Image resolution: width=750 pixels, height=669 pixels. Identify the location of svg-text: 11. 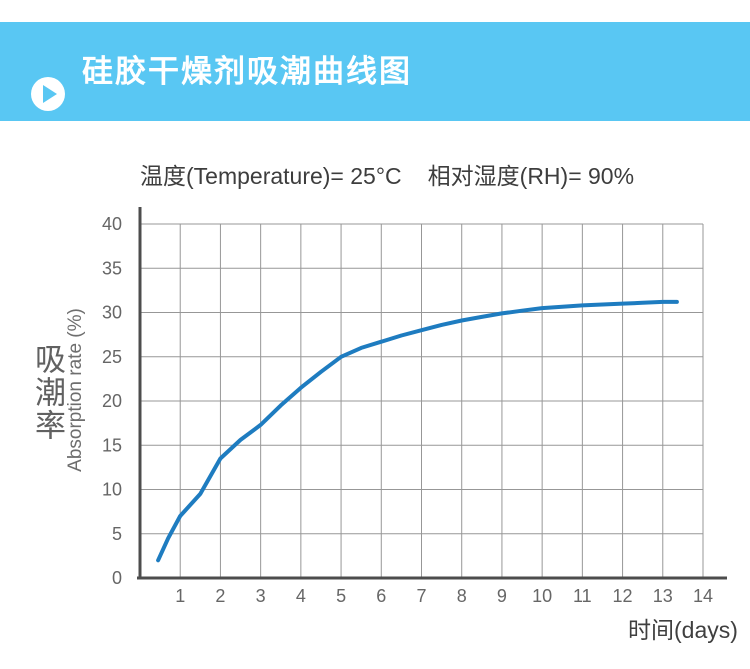
(582, 596).